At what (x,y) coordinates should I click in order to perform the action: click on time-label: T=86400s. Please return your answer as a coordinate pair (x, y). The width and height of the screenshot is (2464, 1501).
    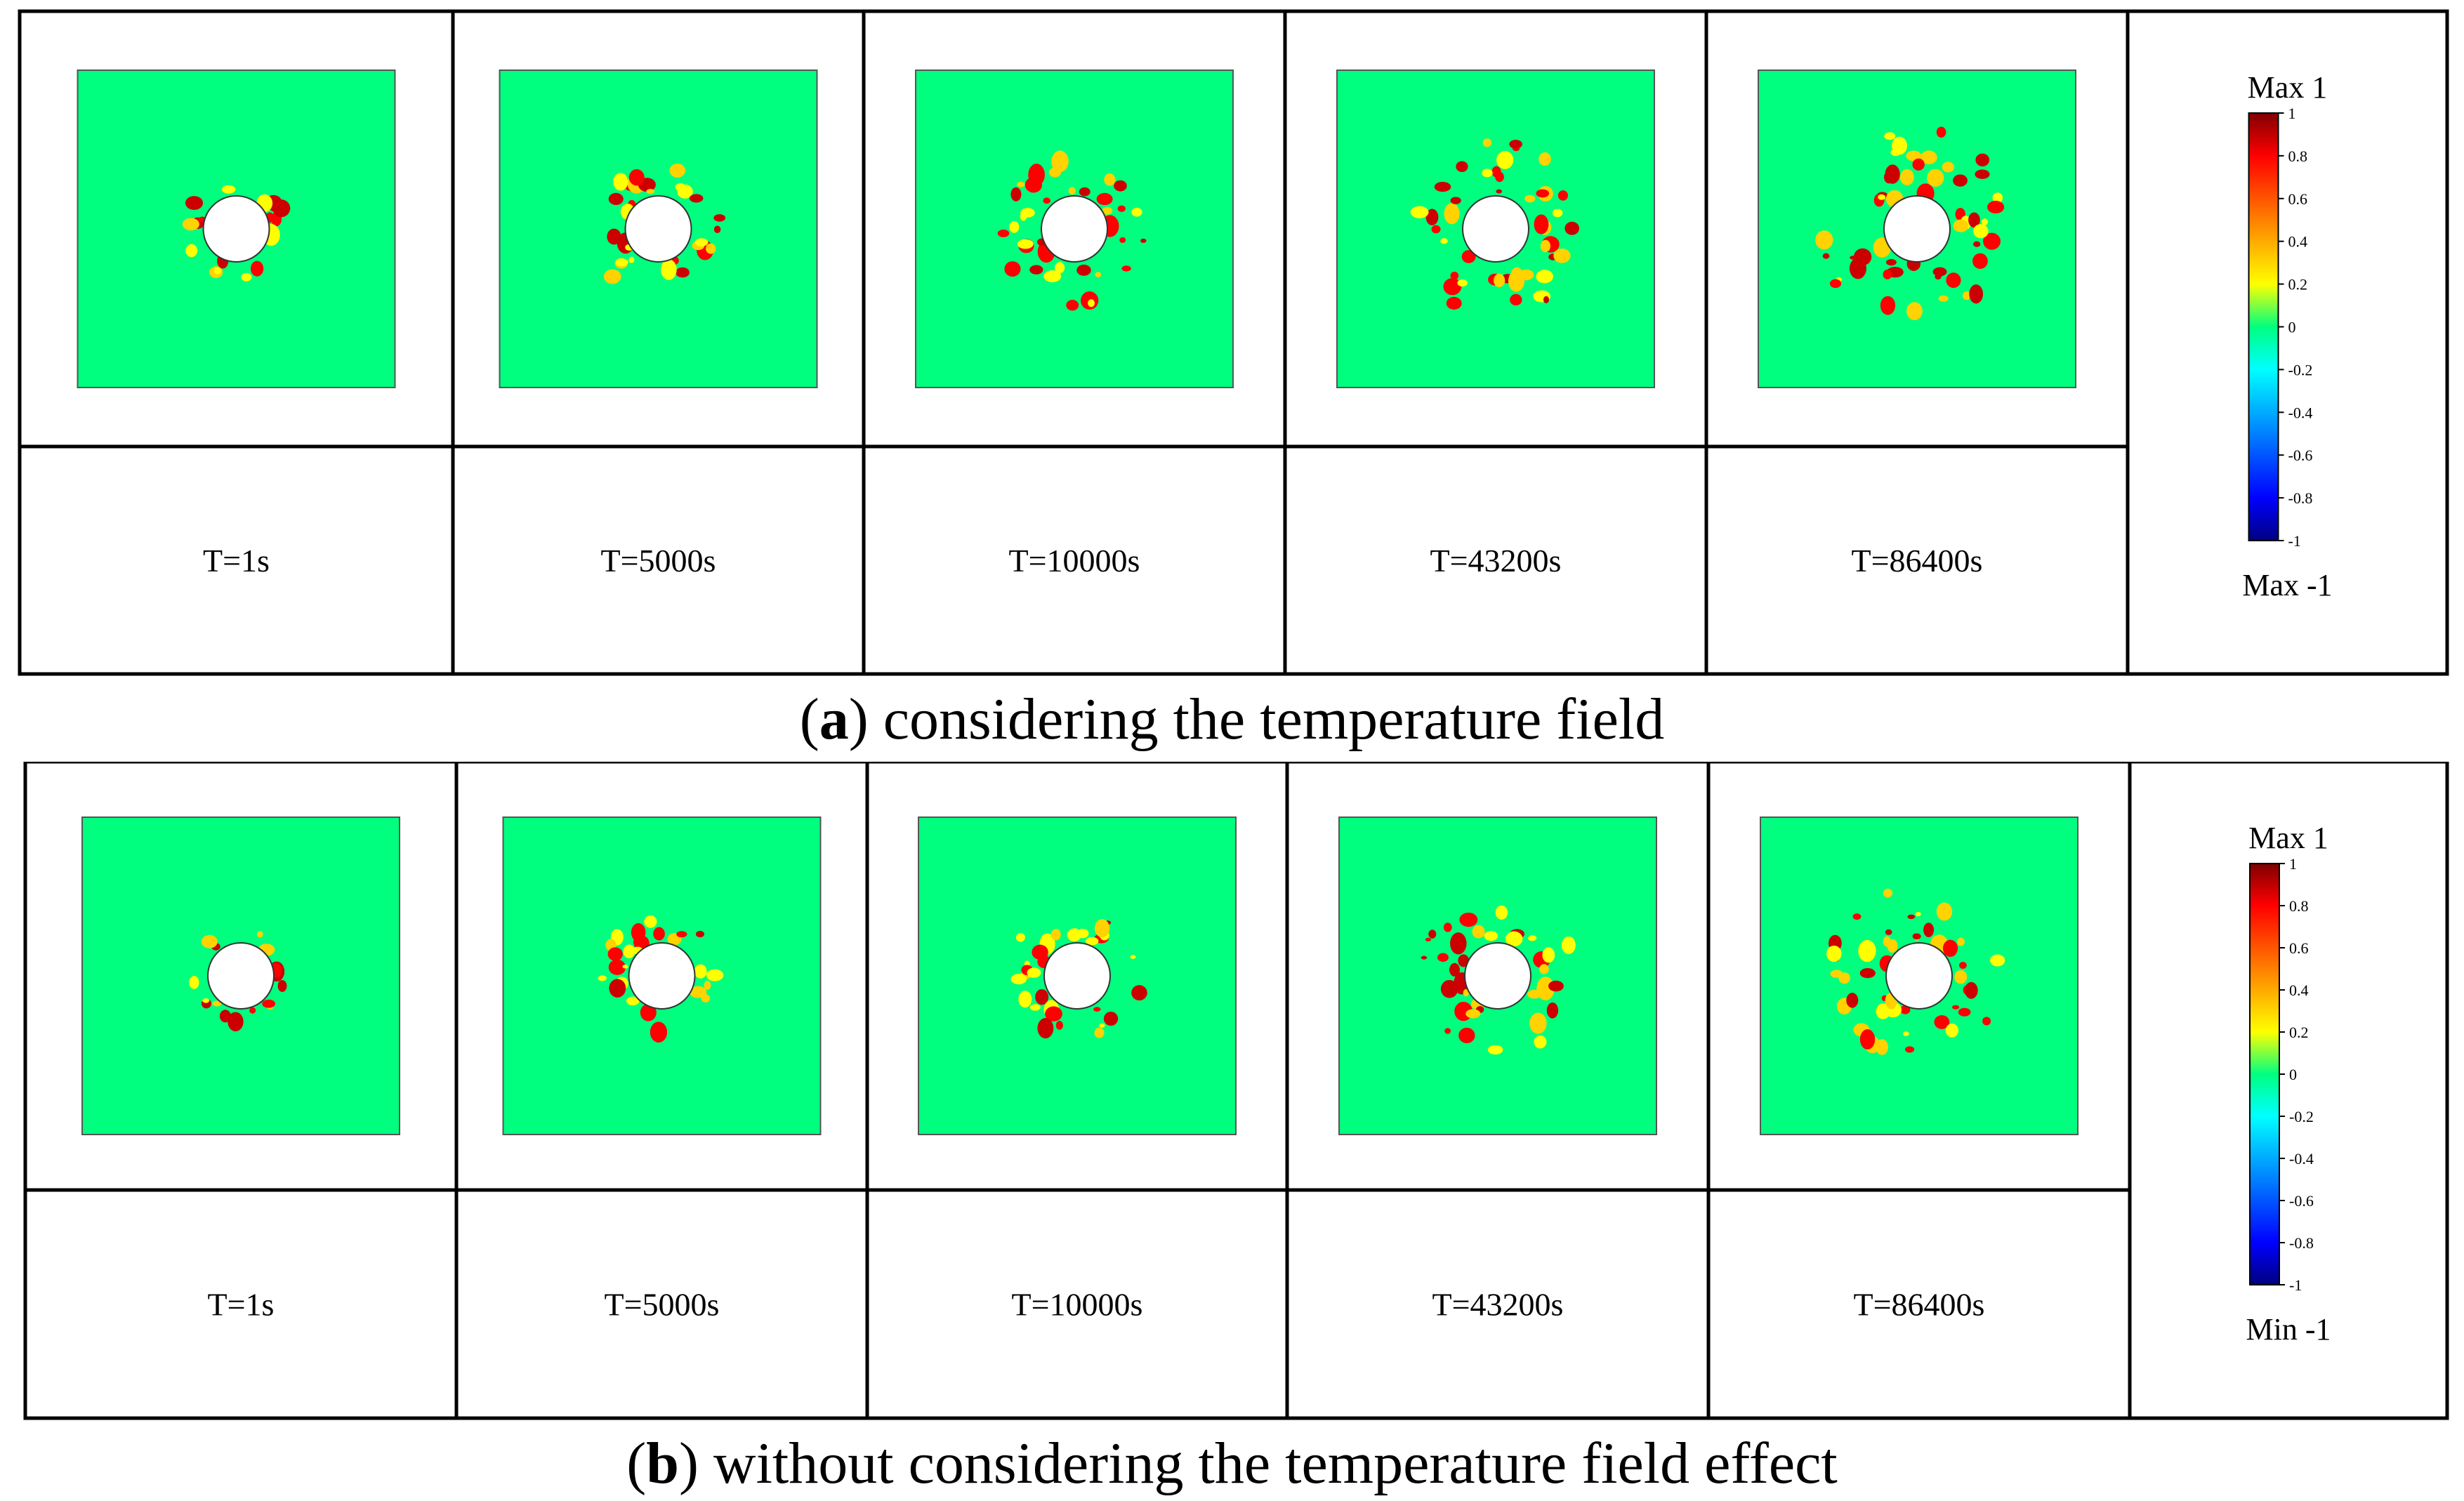
    Looking at the image, I should click on (1917, 560).